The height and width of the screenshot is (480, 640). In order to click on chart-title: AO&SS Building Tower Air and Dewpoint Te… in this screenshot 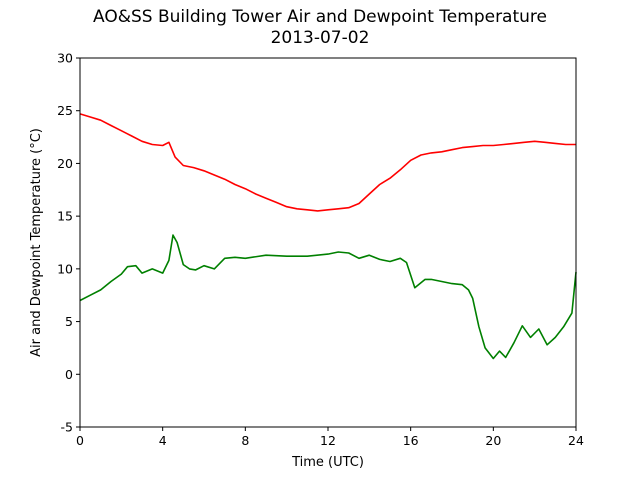, I will do `click(319, 17)`.